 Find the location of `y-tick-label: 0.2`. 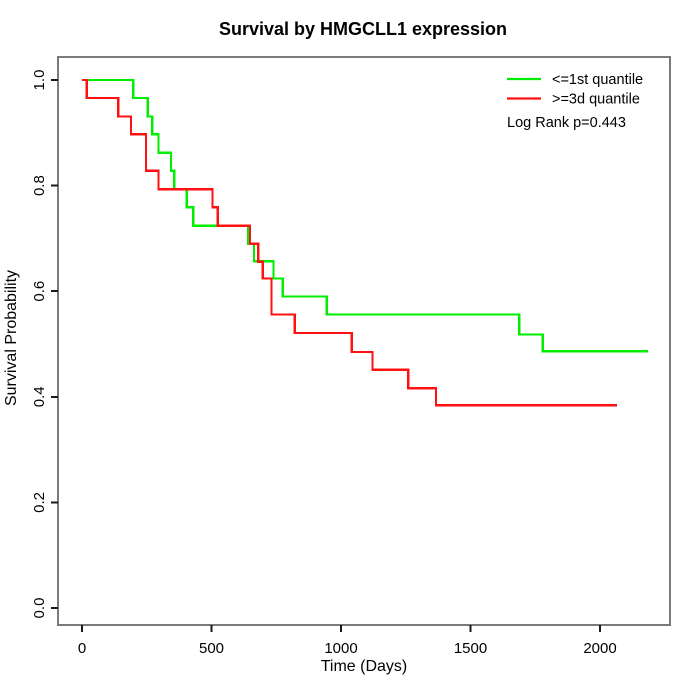

y-tick-label: 0.2 is located at coordinates (39, 502).